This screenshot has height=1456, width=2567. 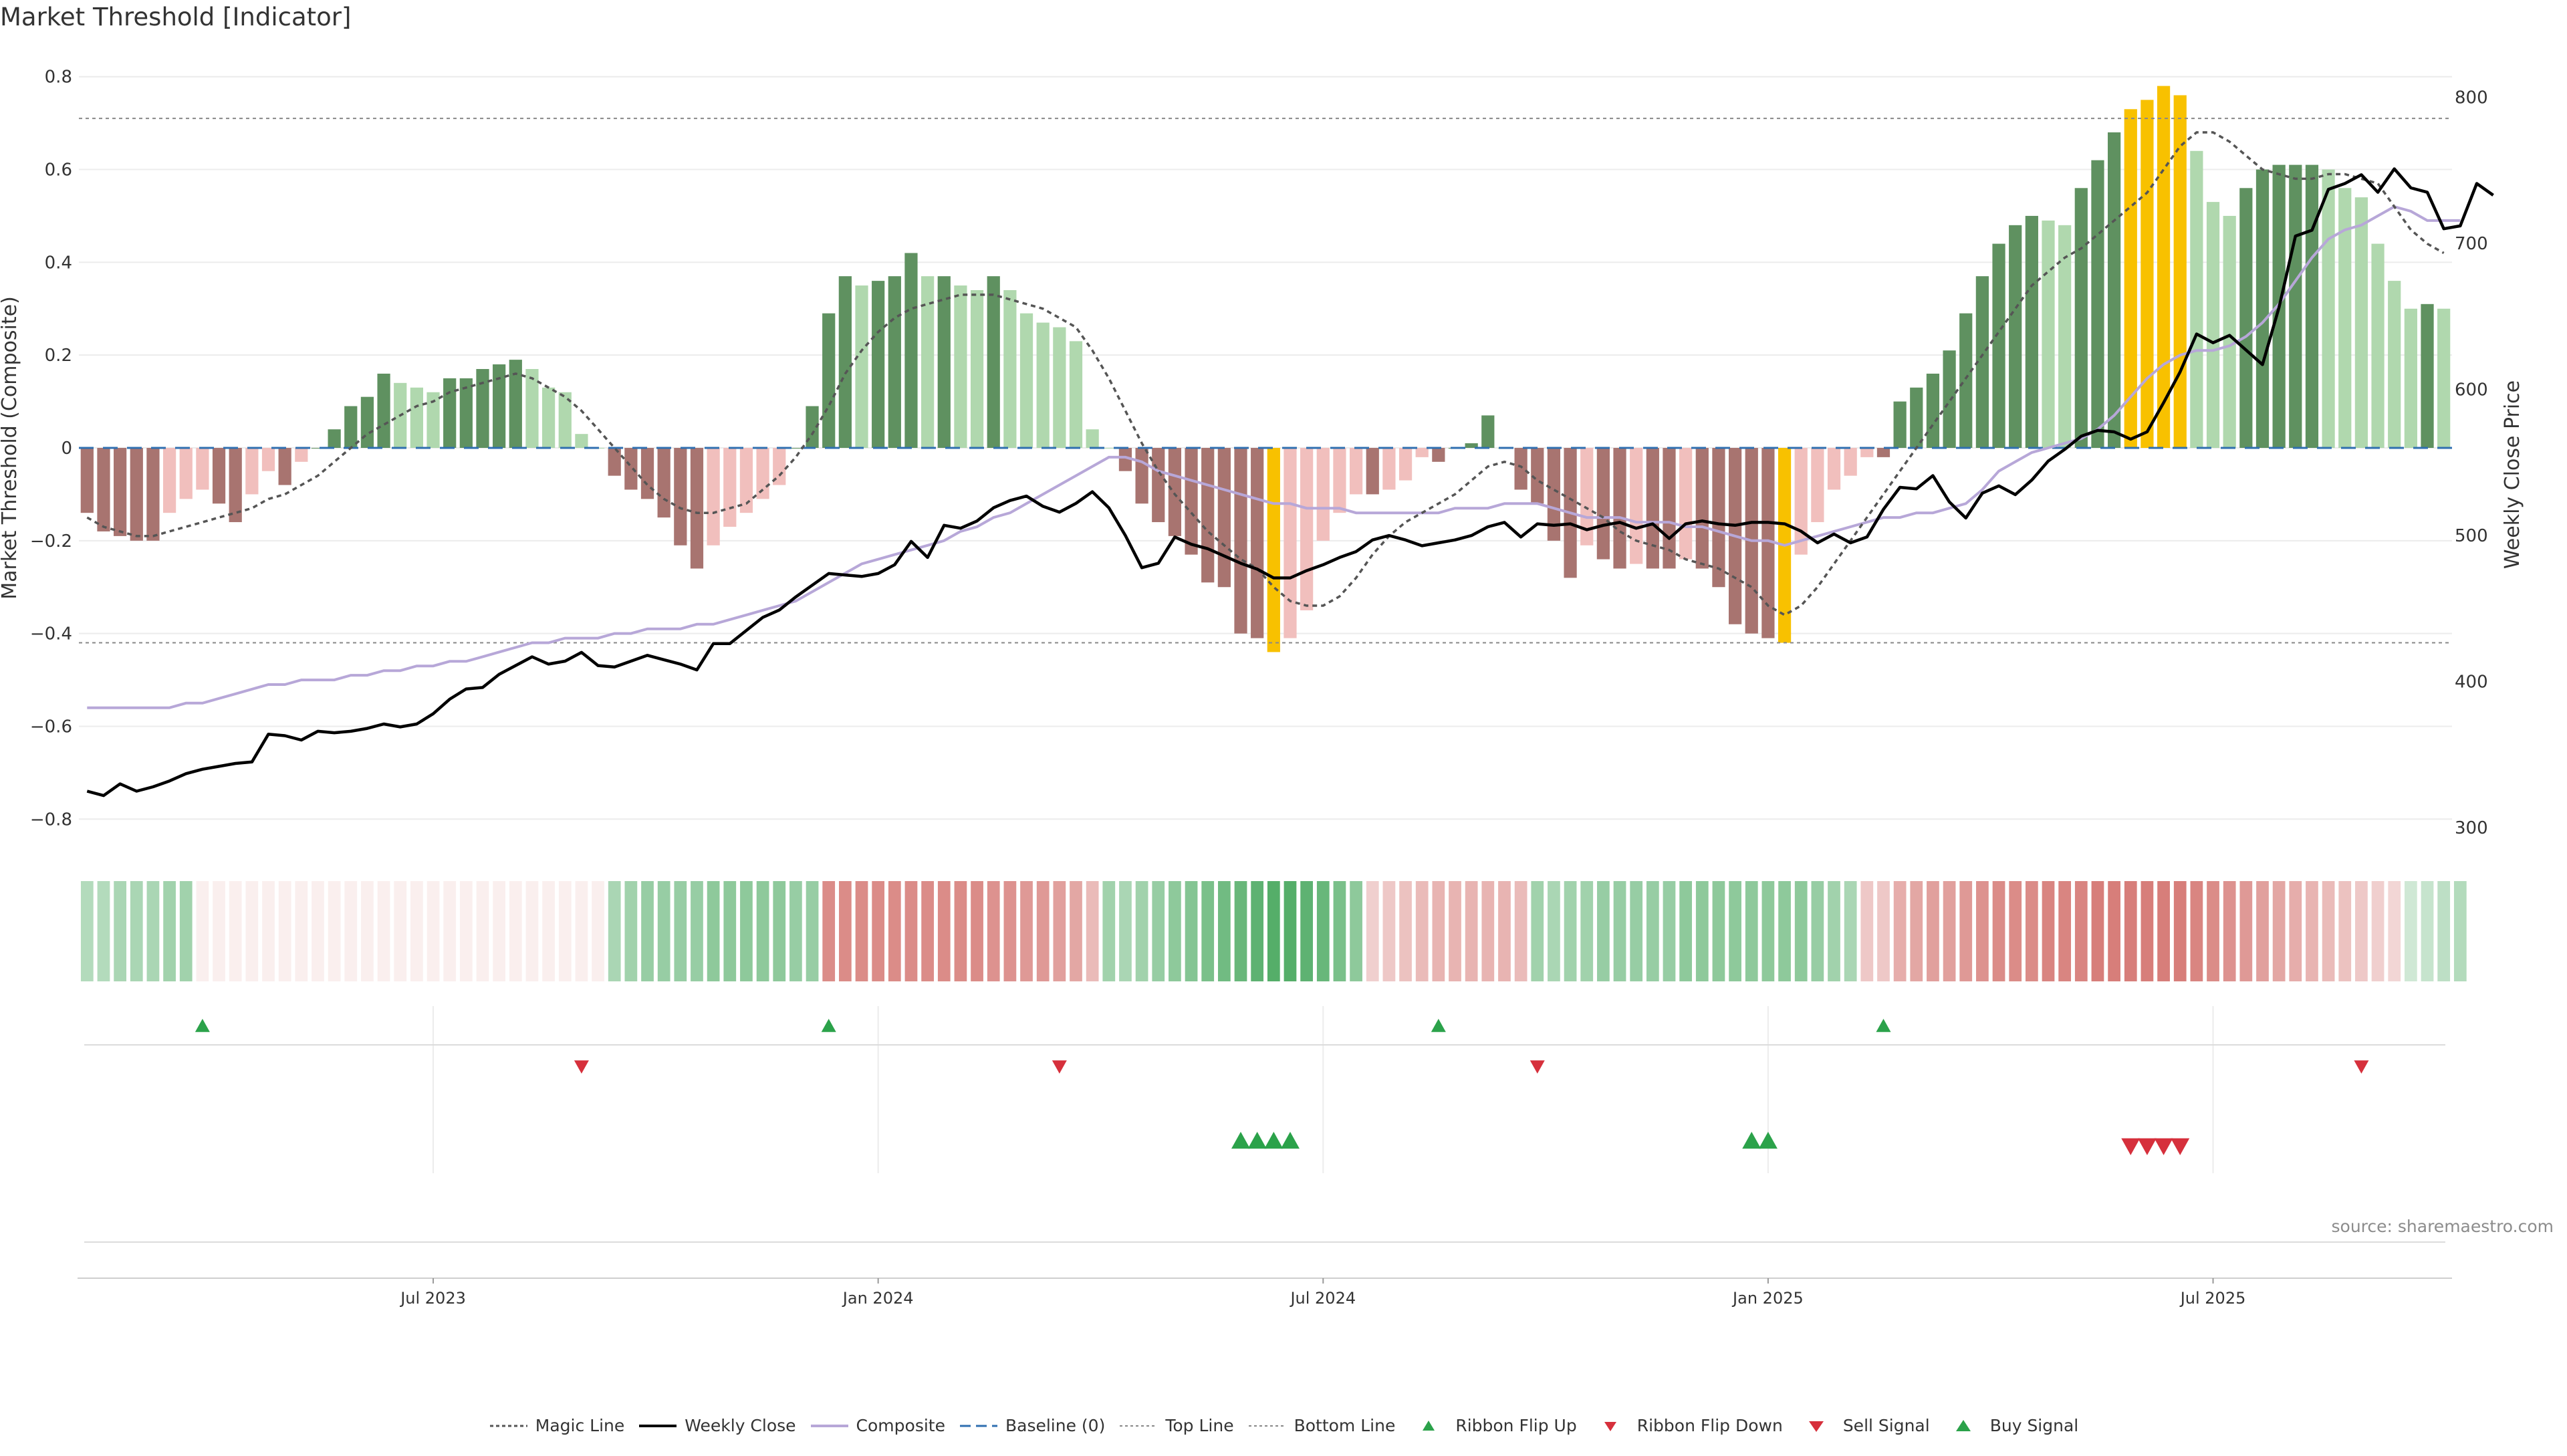 What do you see at coordinates (508, 1426) in the screenshot?
I see `legend-swatch-magic-line` at bounding box center [508, 1426].